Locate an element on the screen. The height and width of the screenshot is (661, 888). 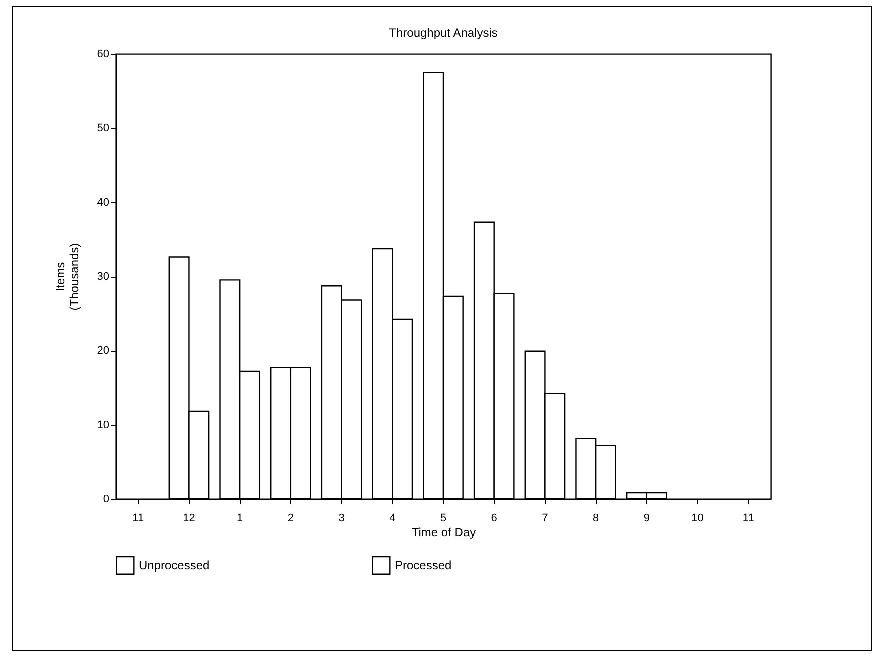
x-tick-label: 1 is located at coordinates (240, 518).